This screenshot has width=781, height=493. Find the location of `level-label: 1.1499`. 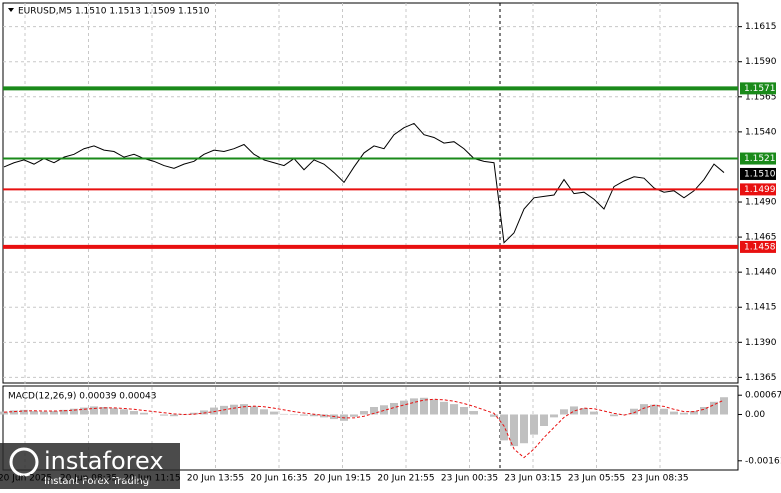

level-label: 1.1499 is located at coordinates (760, 190).